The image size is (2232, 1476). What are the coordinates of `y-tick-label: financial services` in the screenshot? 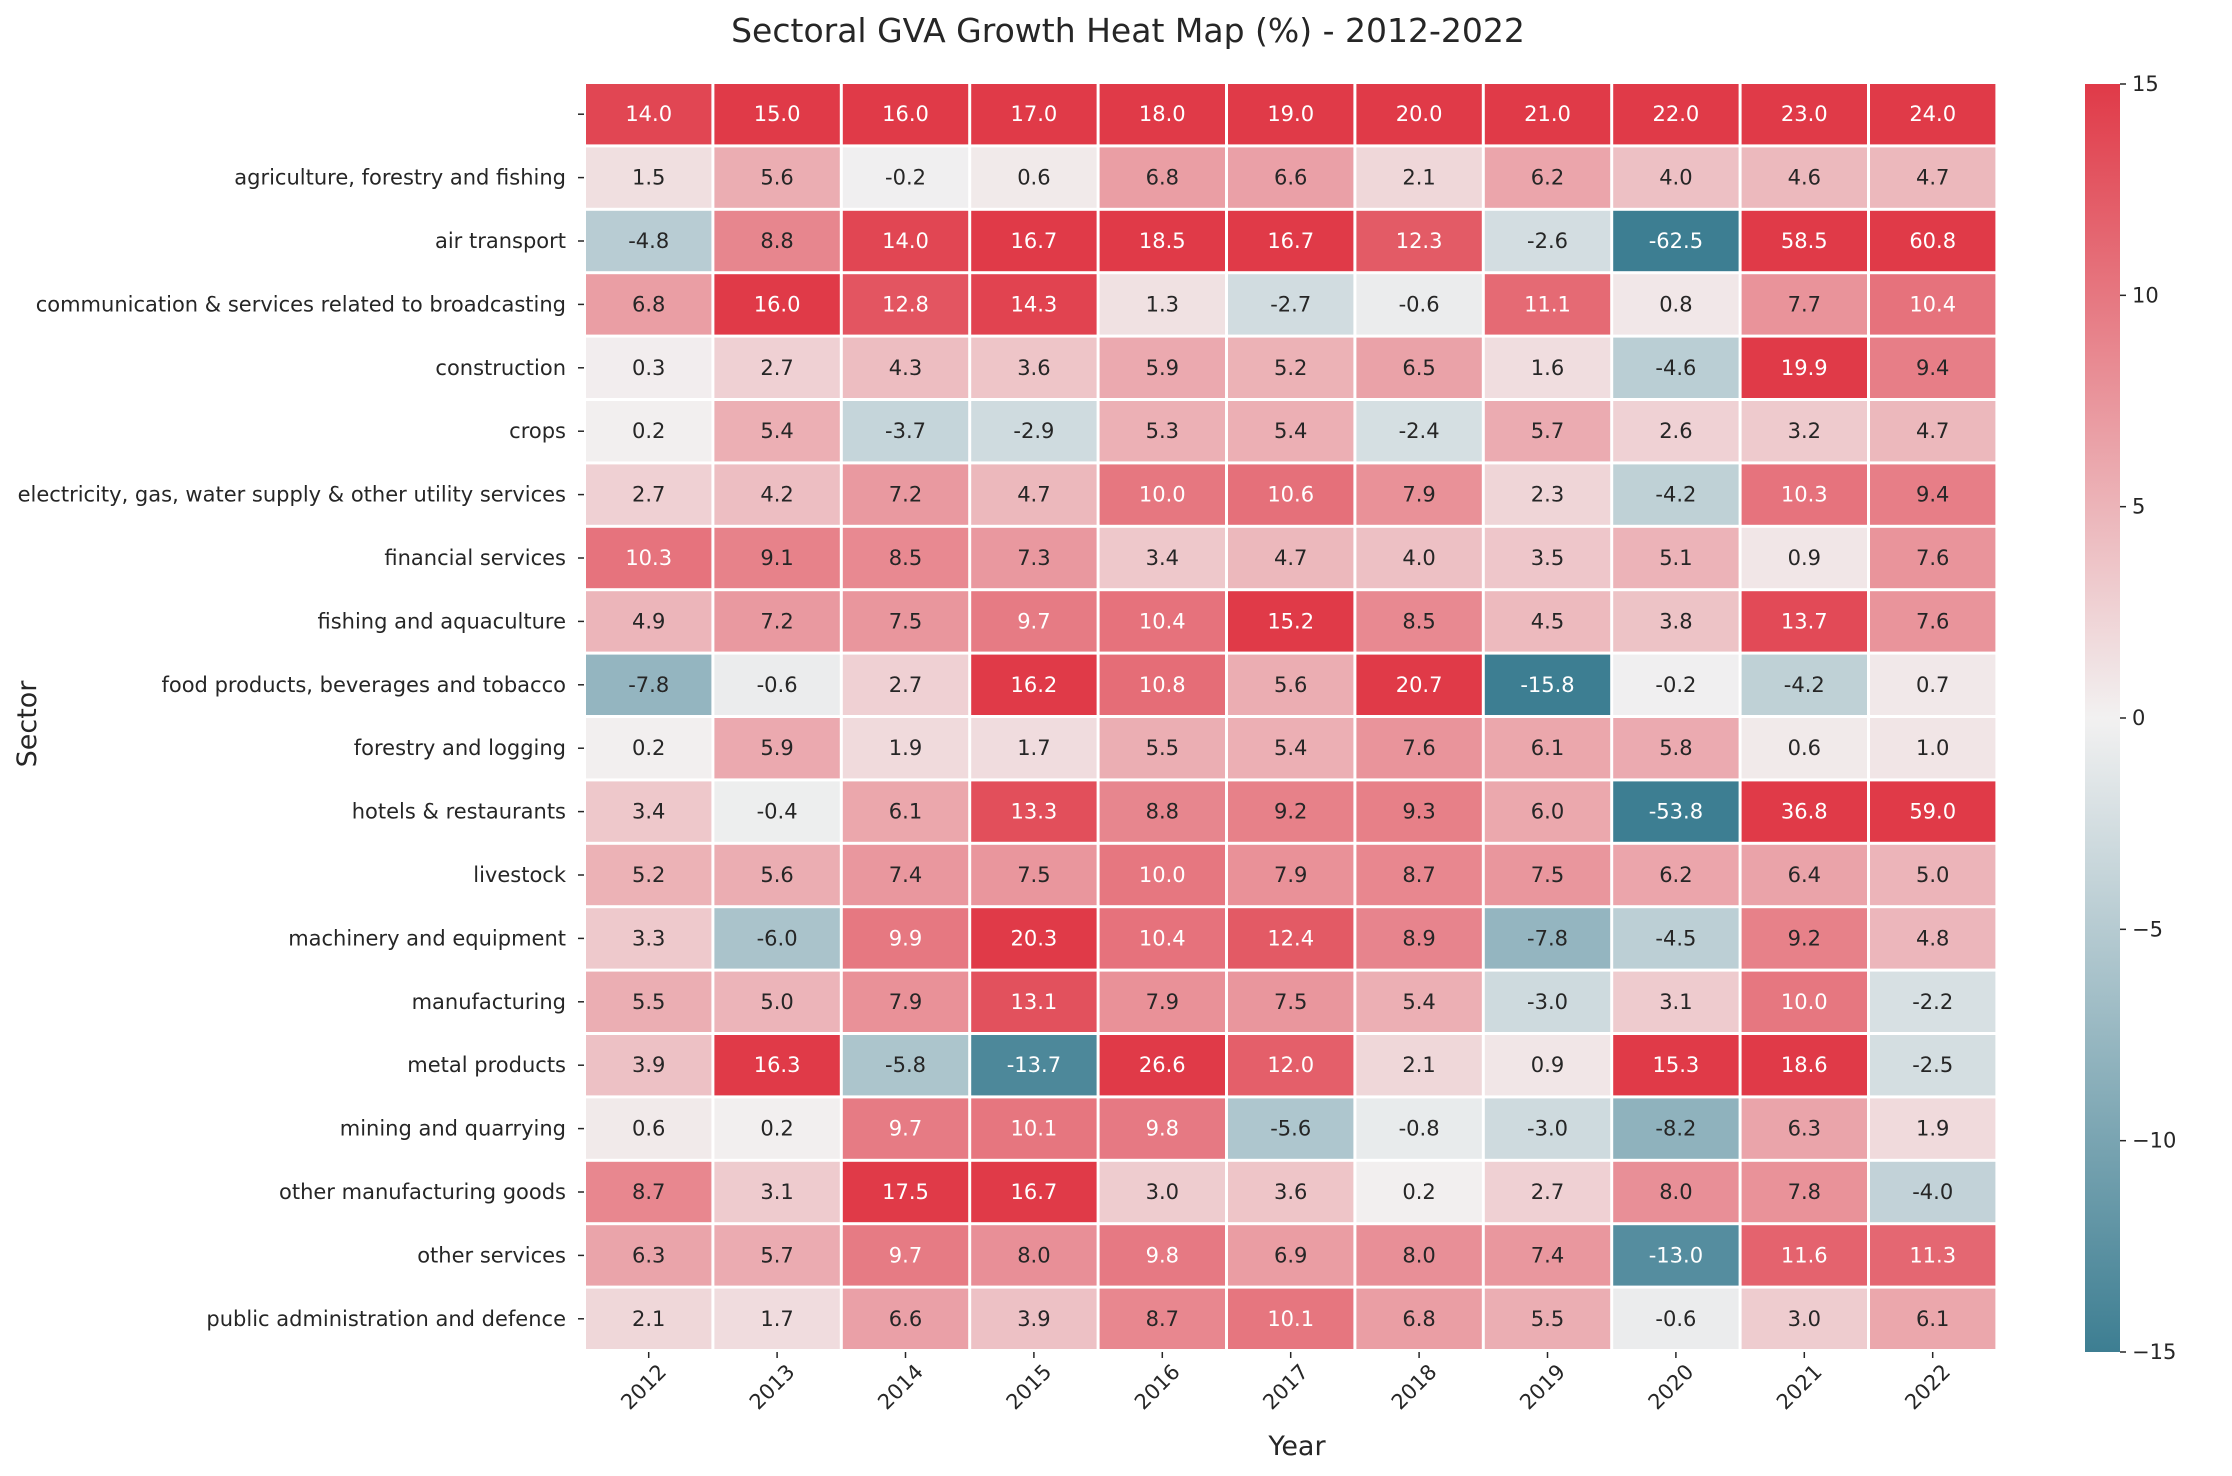 It's located at (475, 558).